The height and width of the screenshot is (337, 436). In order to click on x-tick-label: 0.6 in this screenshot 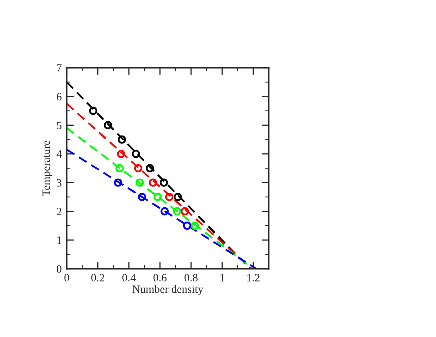, I will do `click(160, 278)`.